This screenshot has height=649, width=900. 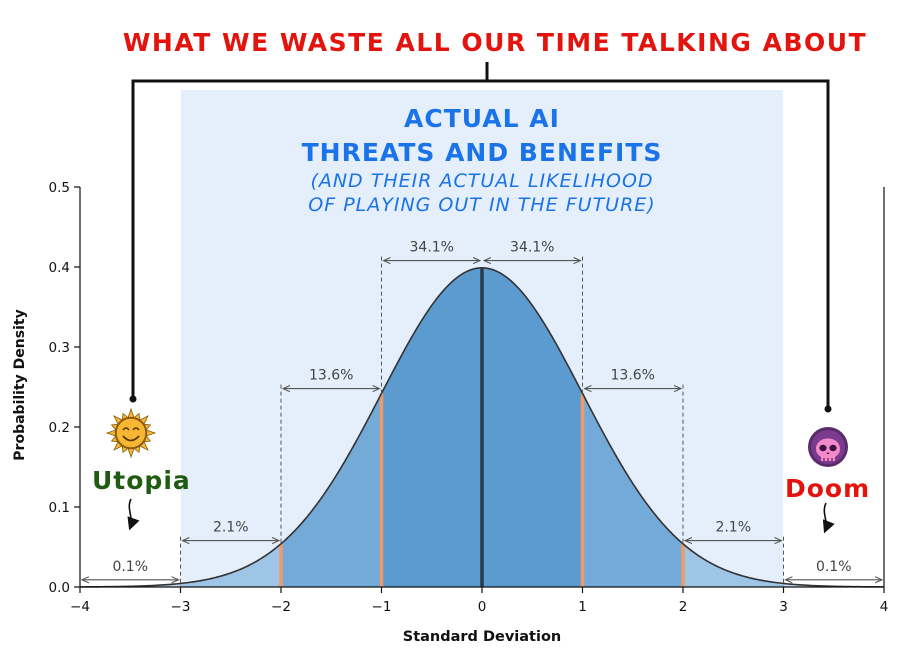 What do you see at coordinates (80, 607) in the screenshot?
I see `x-tick-label: −4` at bounding box center [80, 607].